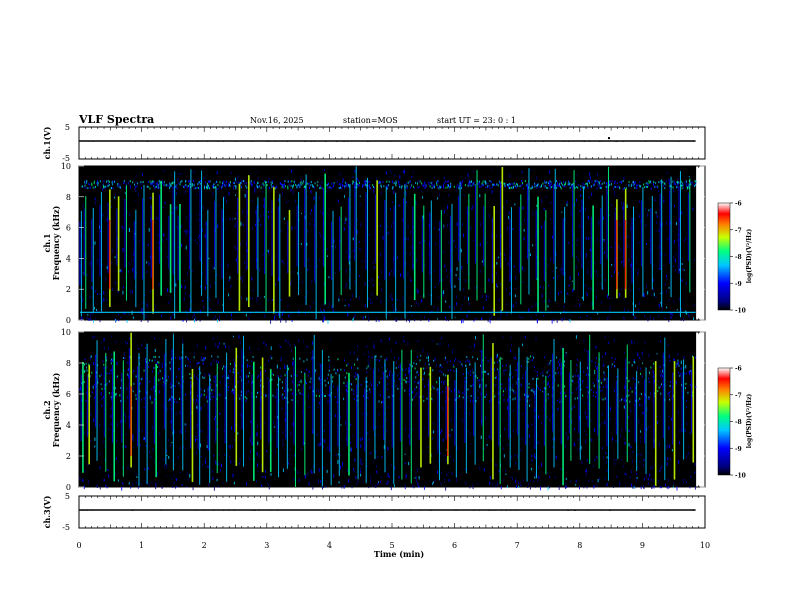  I want to click on ch1-spectrogram-burst-halo, so click(305, 228).